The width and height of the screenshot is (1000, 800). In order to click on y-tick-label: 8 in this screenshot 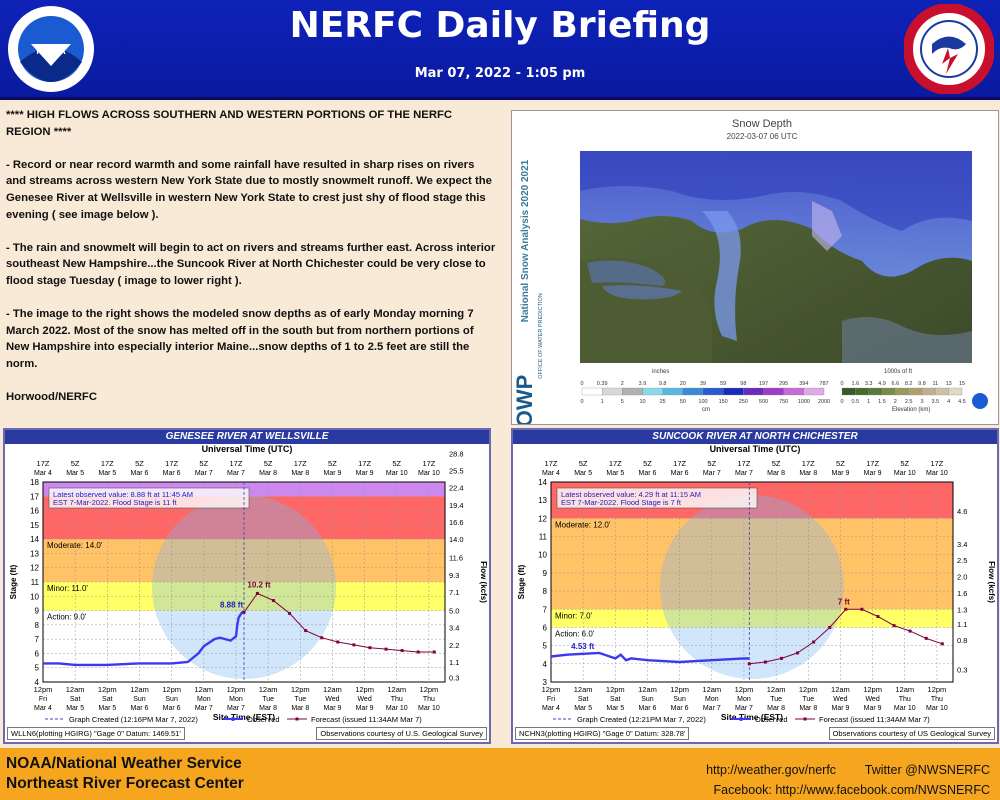, I will do `click(37, 625)`.